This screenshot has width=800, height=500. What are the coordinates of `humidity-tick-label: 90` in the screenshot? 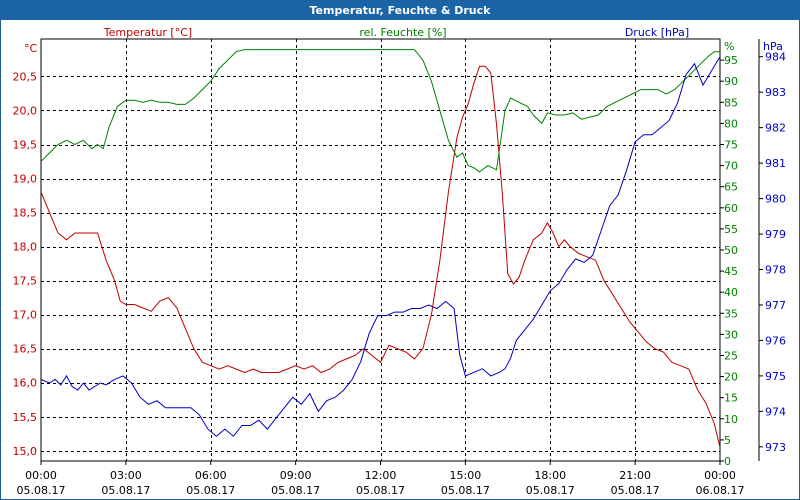 It's located at (731, 81).